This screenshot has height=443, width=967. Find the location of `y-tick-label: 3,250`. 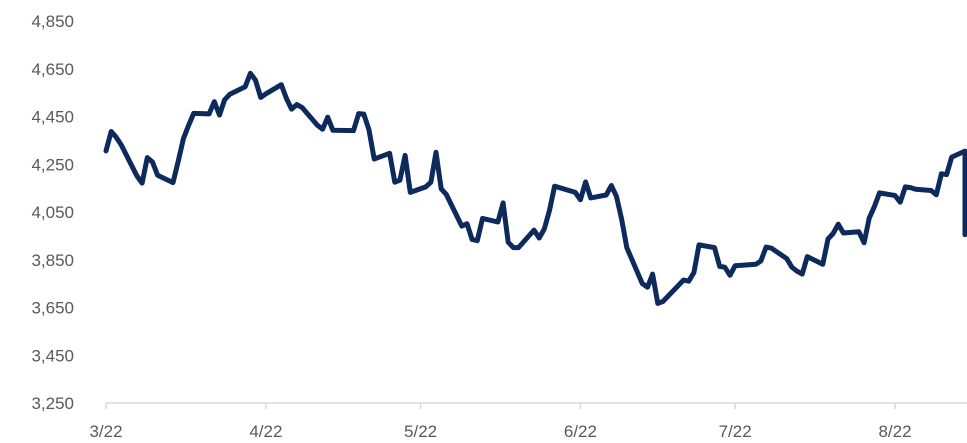

y-tick-label: 3,250 is located at coordinates (52, 403).